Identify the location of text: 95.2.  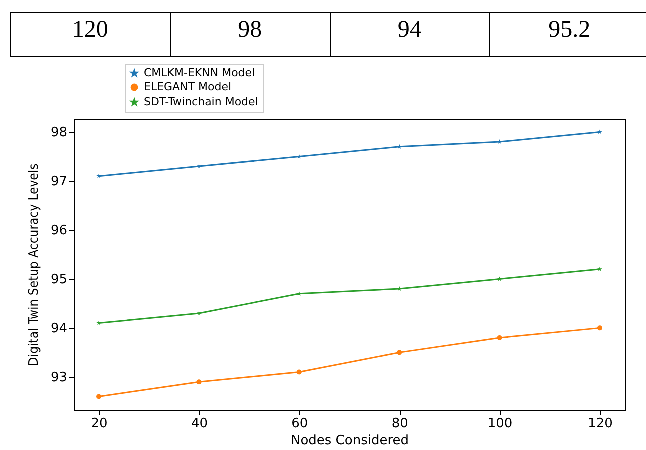
(570, 30).